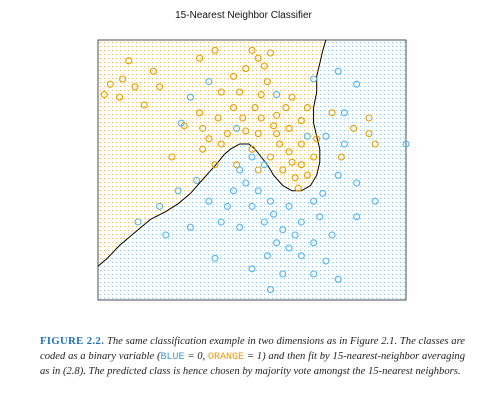 Image resolution: width=487 pixels, height=401 pixels. I want to click on blue-code: BLUE, so click(172, 357).